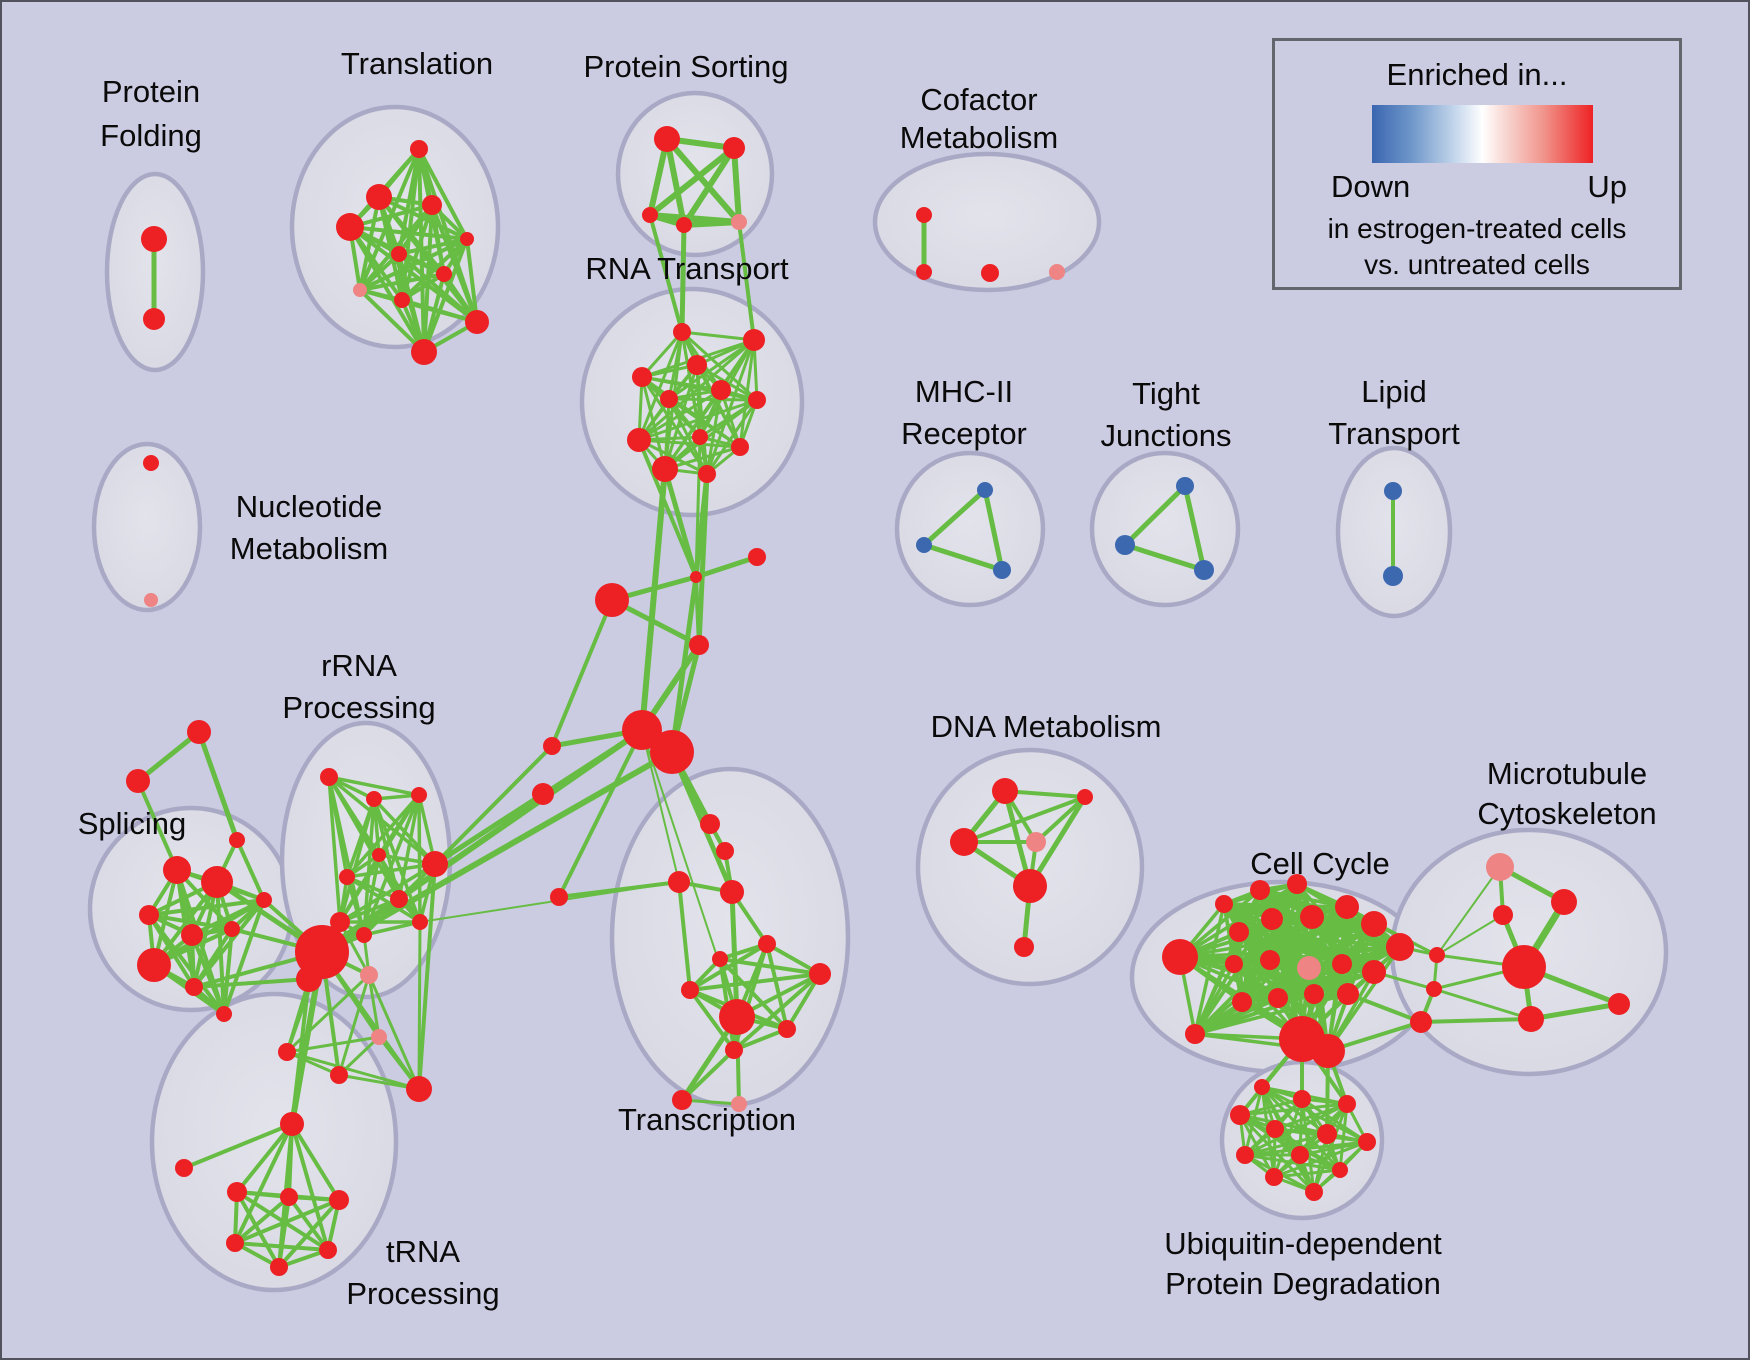 This screenshot has height=1360, width=1750. What do you see at coordinates (417, 63) in the screenshot?
I see `cluster-label-translation: Translation` at bounding box center [417, 63].